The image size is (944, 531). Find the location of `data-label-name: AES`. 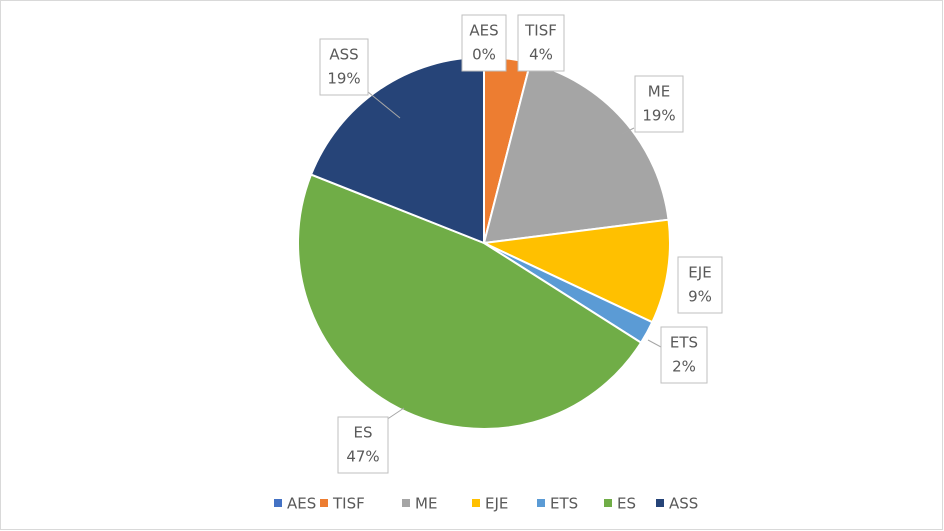

data-label-name: AES is located at coordinates (483, 31).